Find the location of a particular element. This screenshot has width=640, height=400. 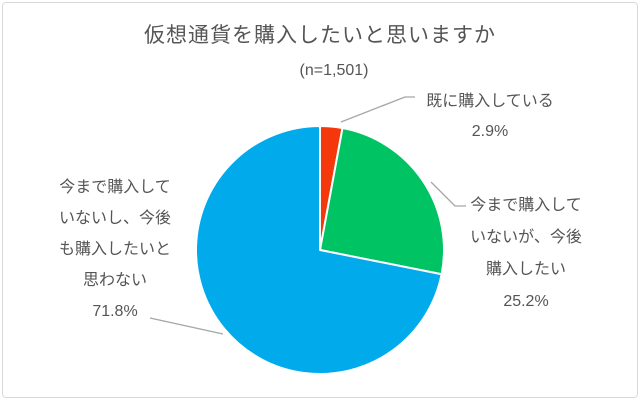

slice-label-want-to-purchase: 今まで購入して いないが、今後 購入したい 25.2% is located at coordinates (526, 254).